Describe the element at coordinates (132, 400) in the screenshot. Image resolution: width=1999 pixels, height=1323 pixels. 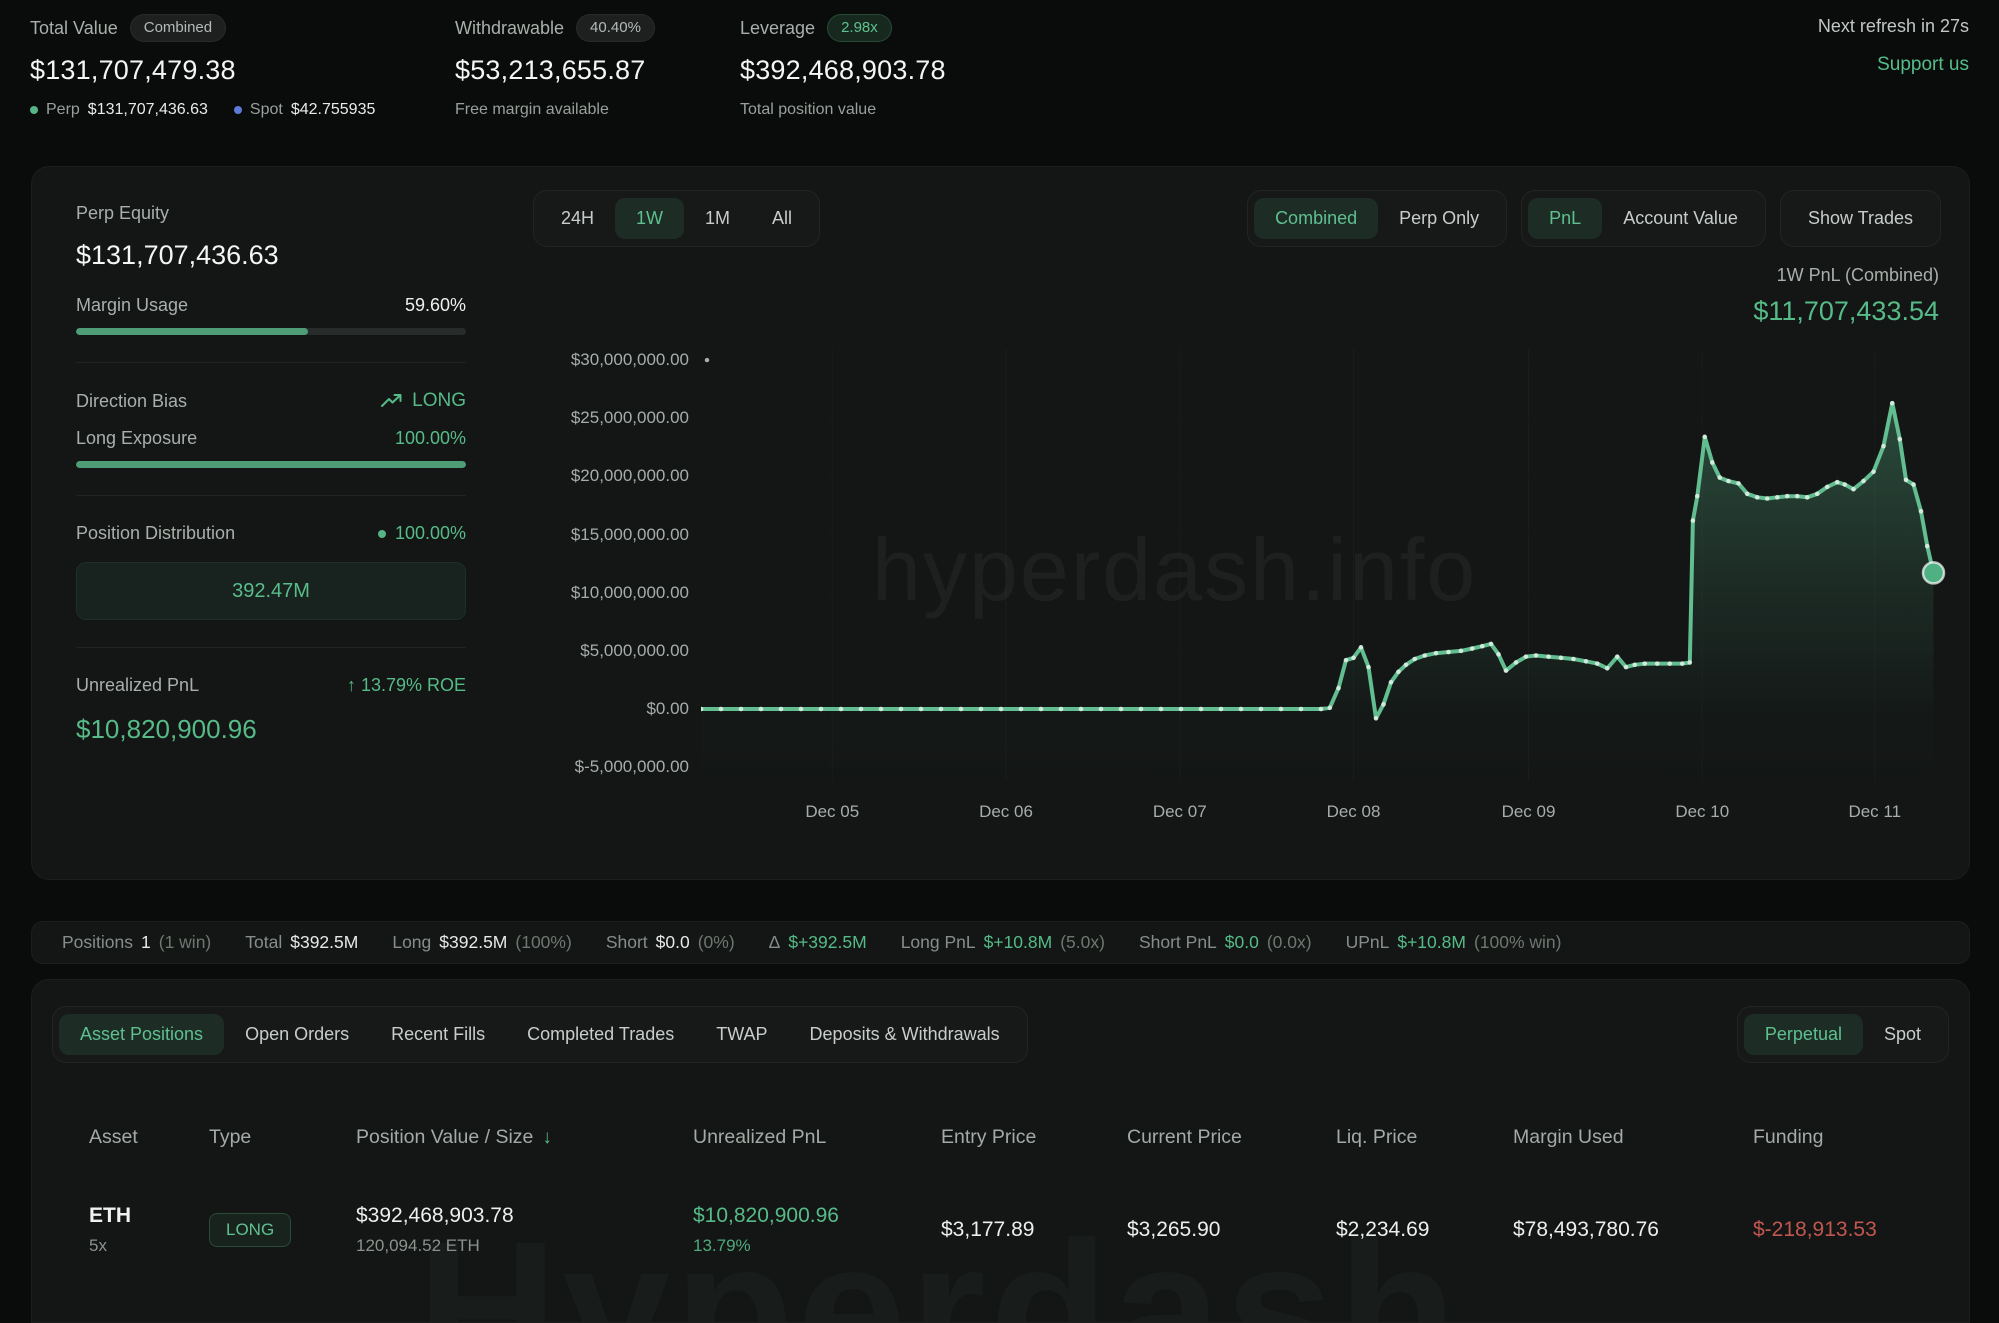
I see `direction-bias-label: Direction Bias` at that location.